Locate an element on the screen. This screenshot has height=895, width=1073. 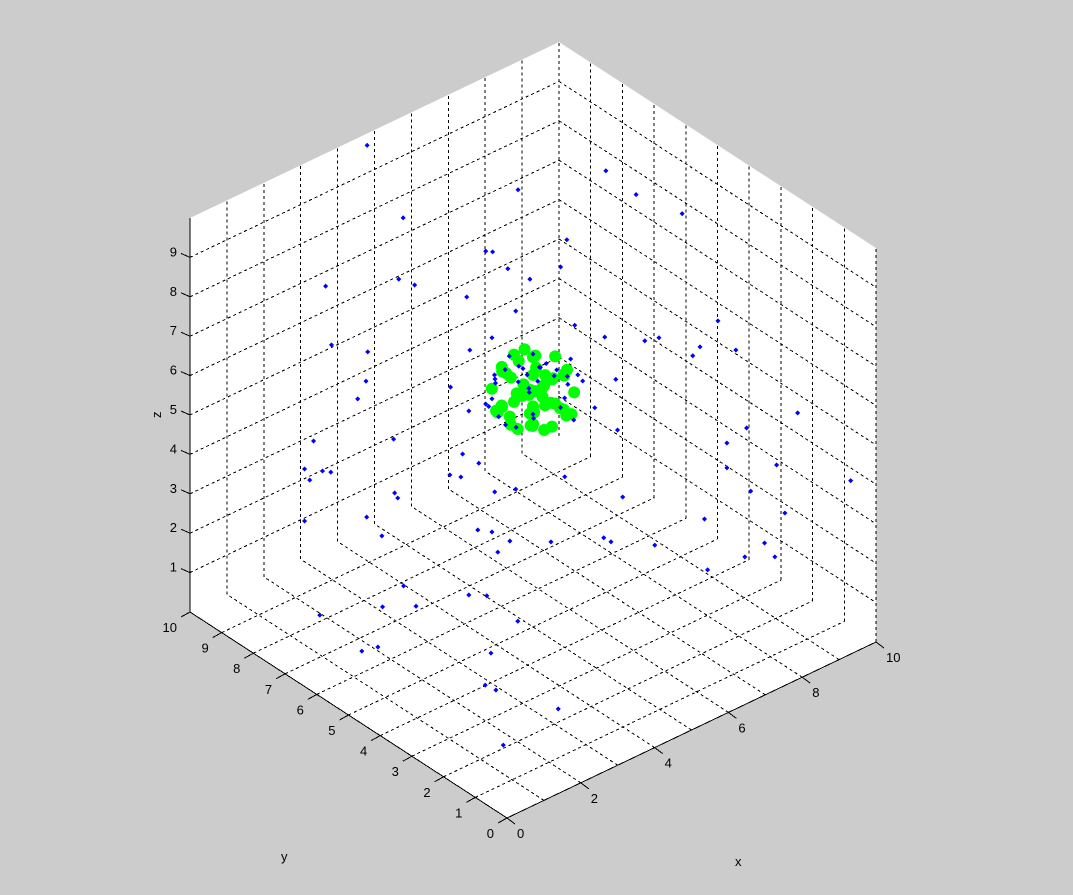
x-tick-label: 8 is located at coordinates (815, 692).